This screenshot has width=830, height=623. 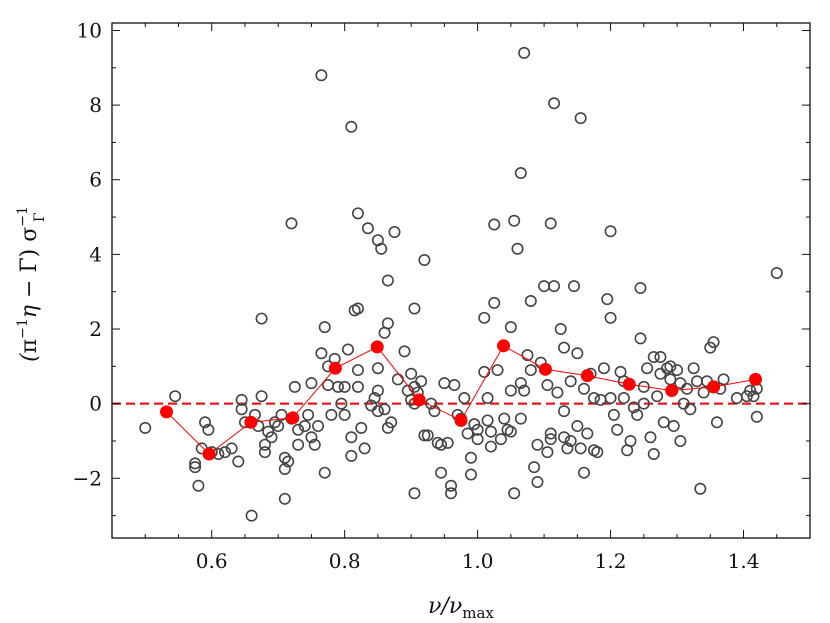 I want to click on x-tick-label: 1.2, so click(x=611, y=561).